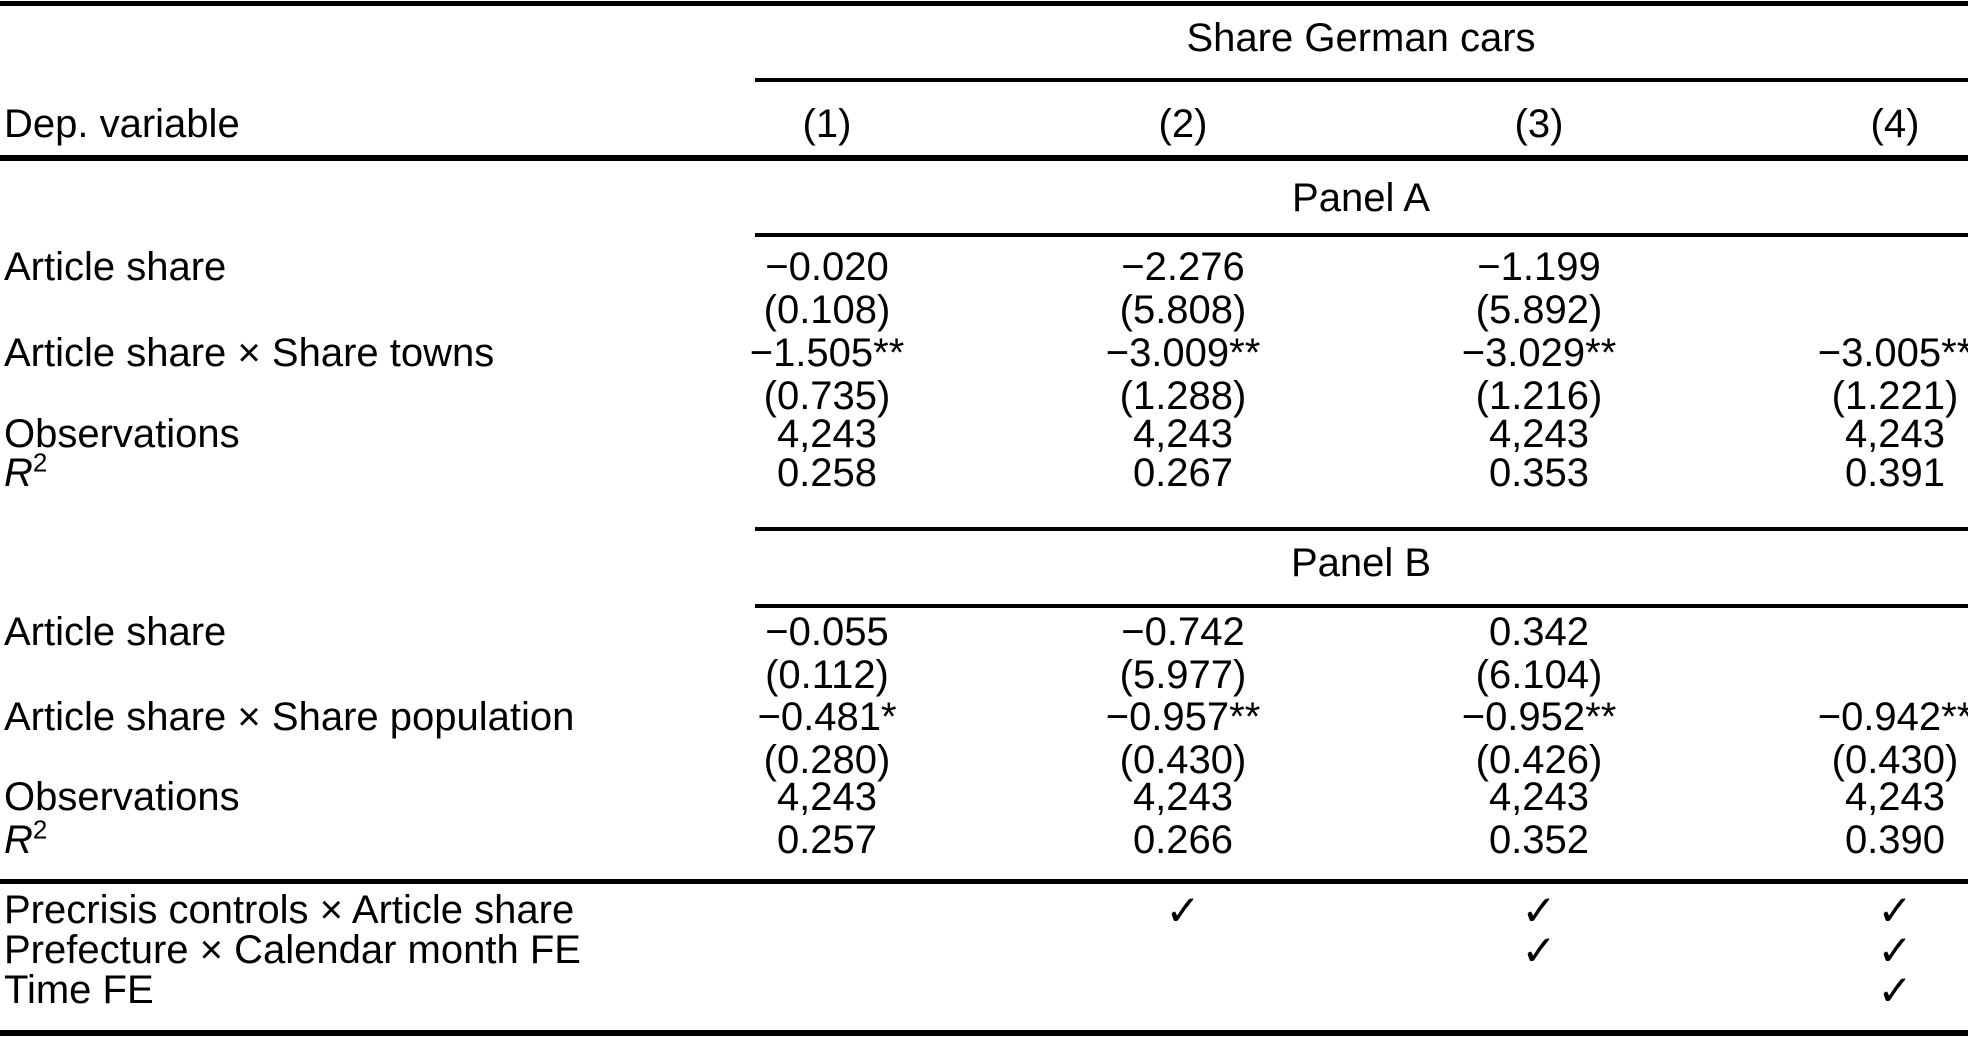  What do you see at coordinates (1183, 716) in the screenshot?
I see `coef-cell: −0.957**` at bounding box center [1183, 716].